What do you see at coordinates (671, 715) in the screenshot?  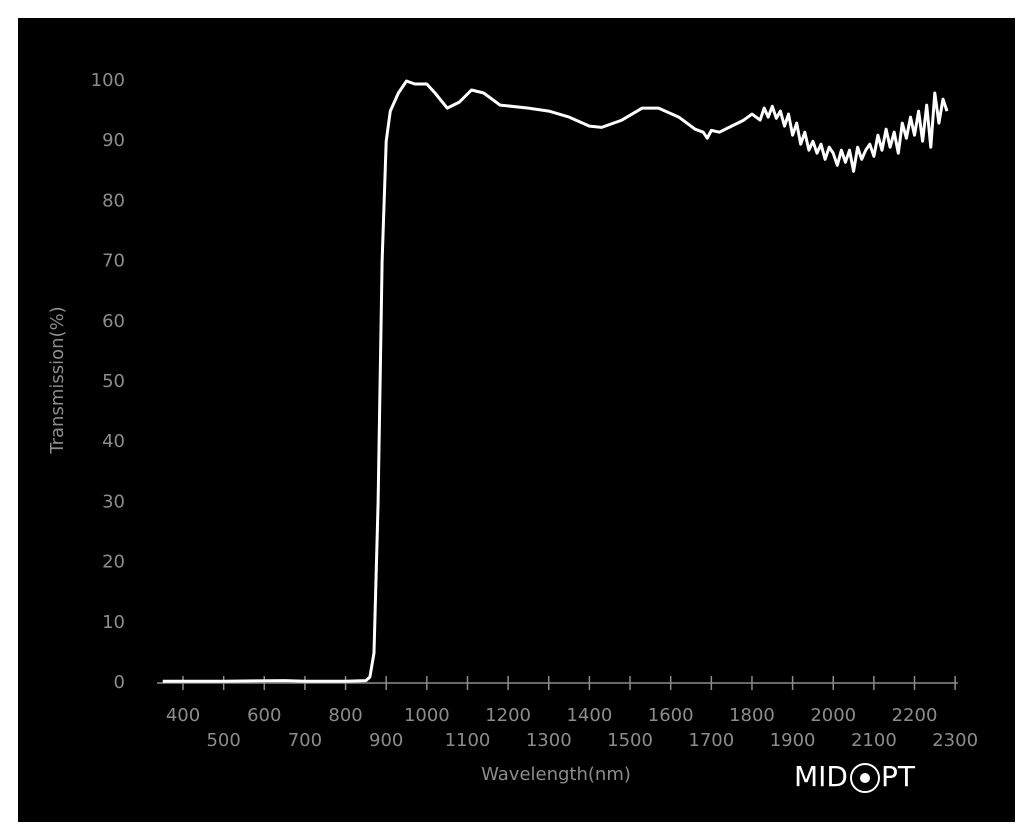 I see `x-tick-label: 1600` at bounding box center [671, 715].